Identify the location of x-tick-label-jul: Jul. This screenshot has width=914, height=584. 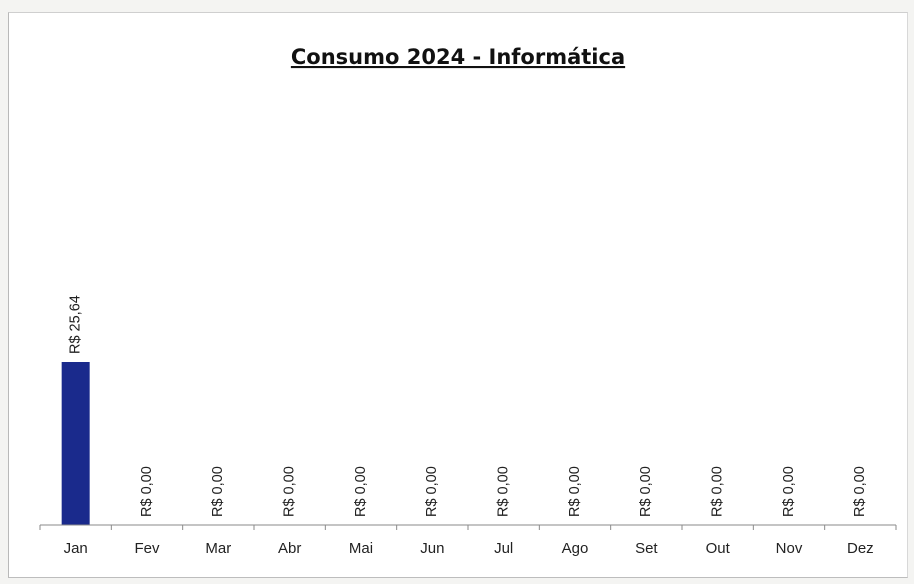
(503, 548).